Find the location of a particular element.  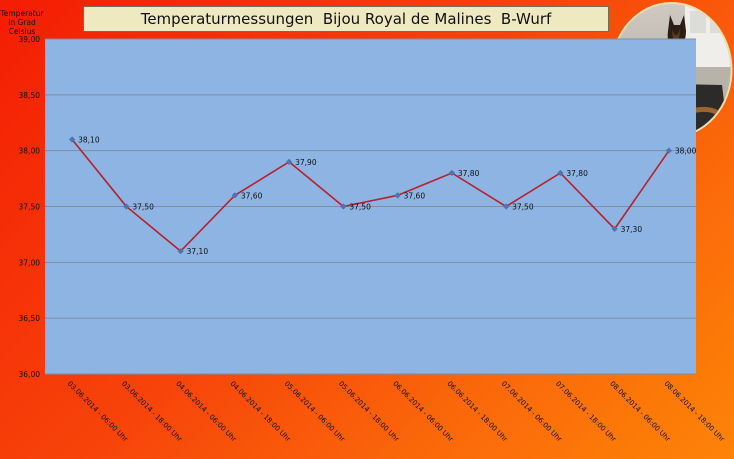

data-label: 37,10 is located at coordinates (198, 251).